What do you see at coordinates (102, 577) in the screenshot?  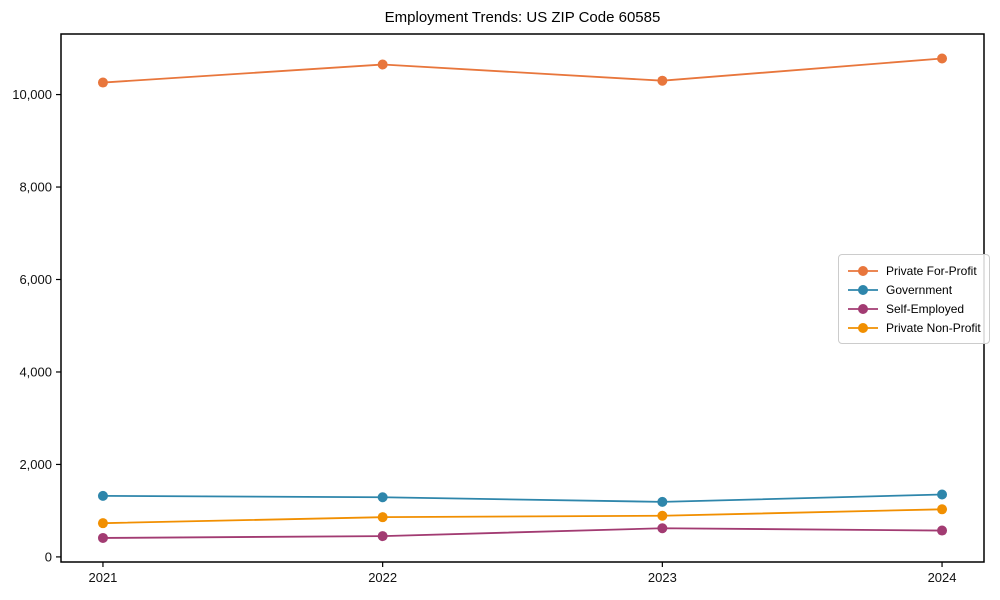 I see `x-axis-tick-label: 2021` at bounding box center [102, 577].